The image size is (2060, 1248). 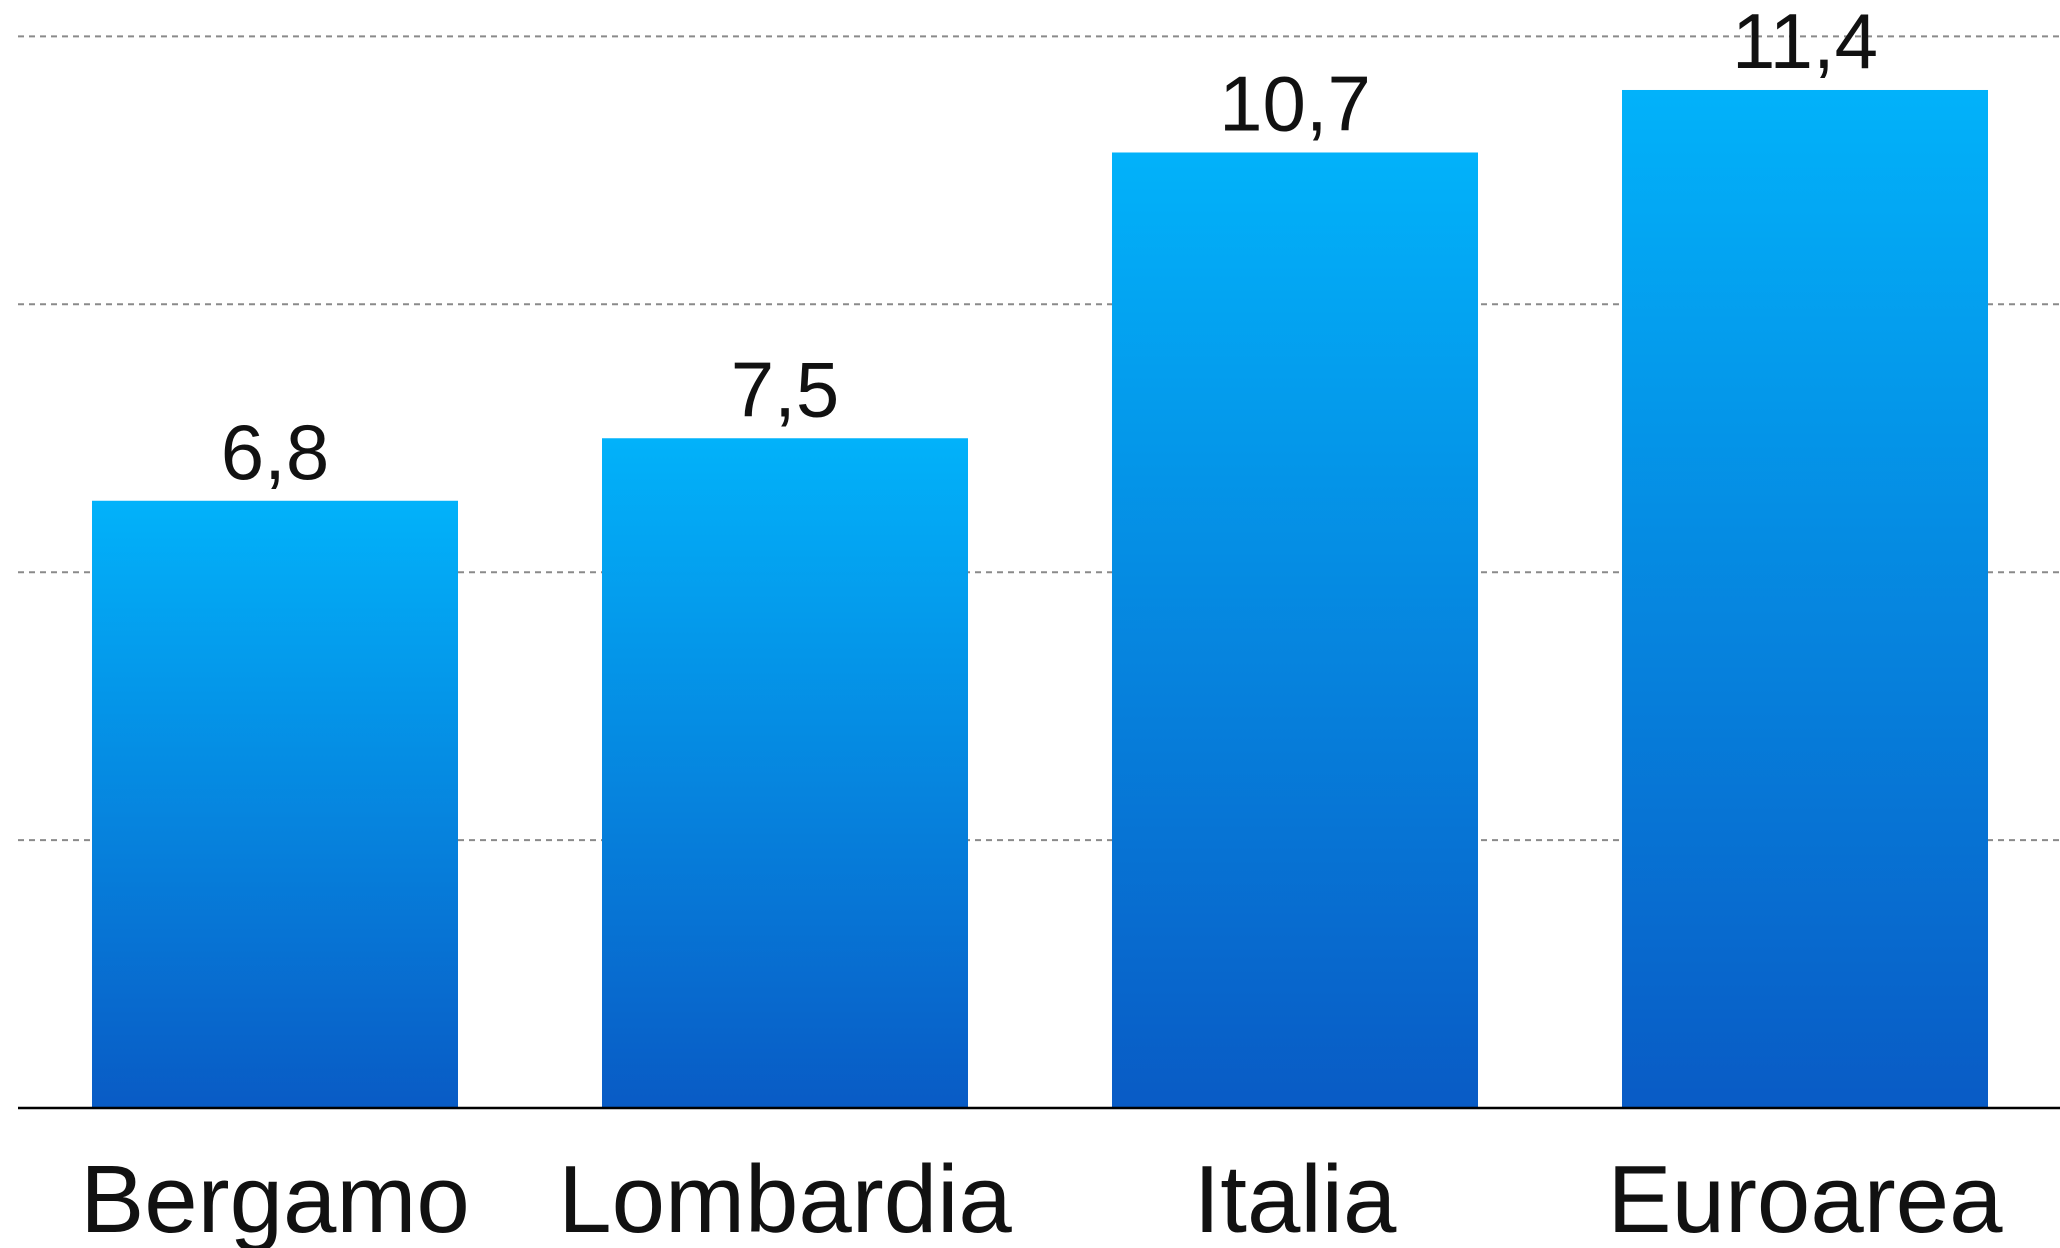 What do you see at coordinates (1295, 1197) in the screenshot?
I see `category-label-italia: Italia` at bounding box center [1295, 1197].